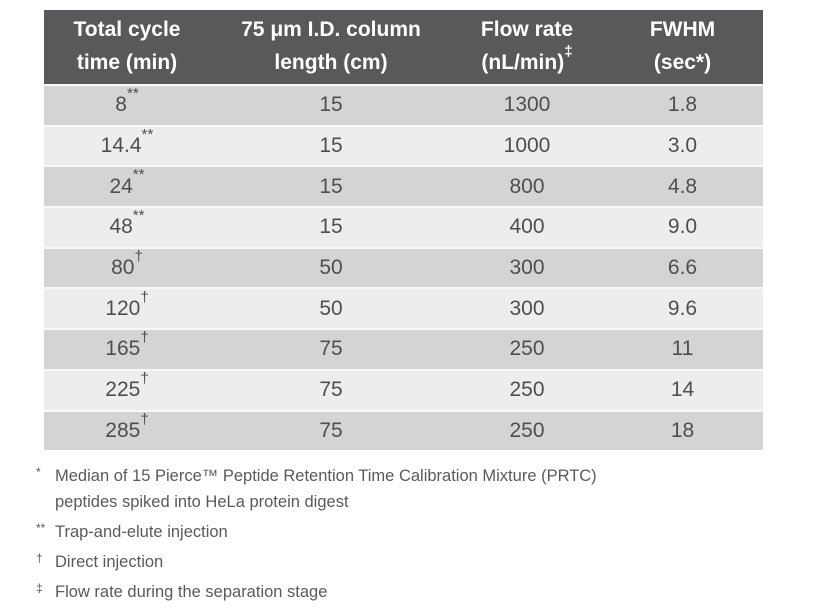 This screenshot has height=614, width=815. I want to click on header-text: FWHM (sec*), so click(682, 46).